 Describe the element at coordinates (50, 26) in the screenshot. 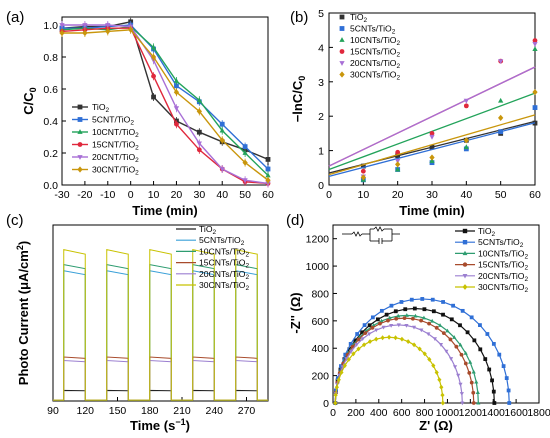

I see `y-tick-label: 1.0` at that location.